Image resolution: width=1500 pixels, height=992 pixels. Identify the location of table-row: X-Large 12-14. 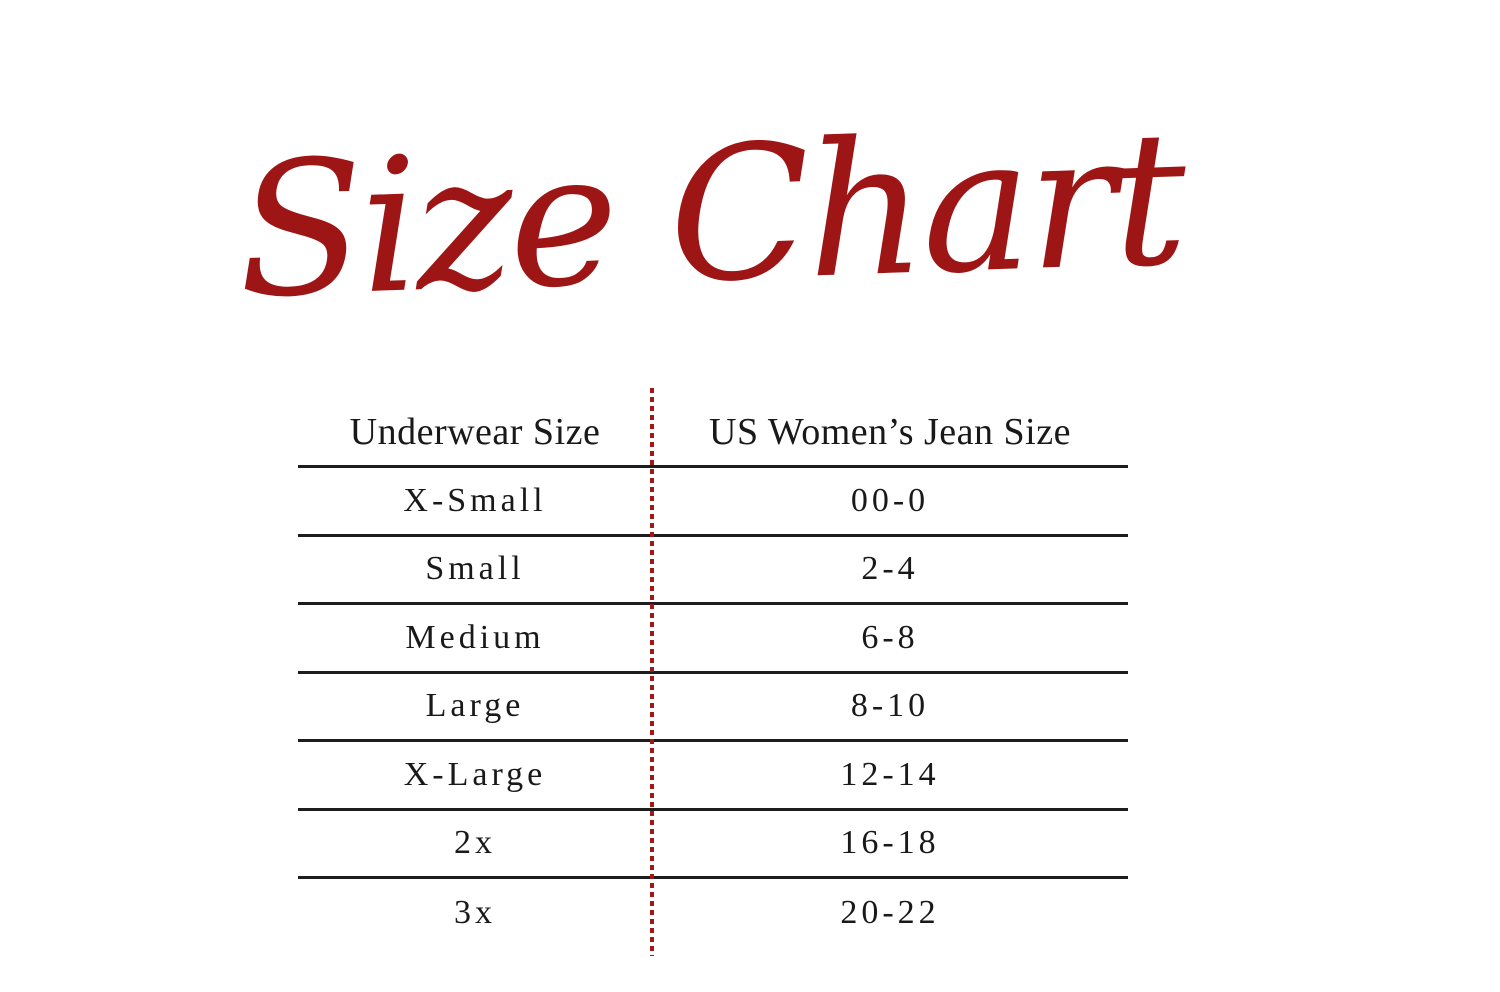
(713, 776).